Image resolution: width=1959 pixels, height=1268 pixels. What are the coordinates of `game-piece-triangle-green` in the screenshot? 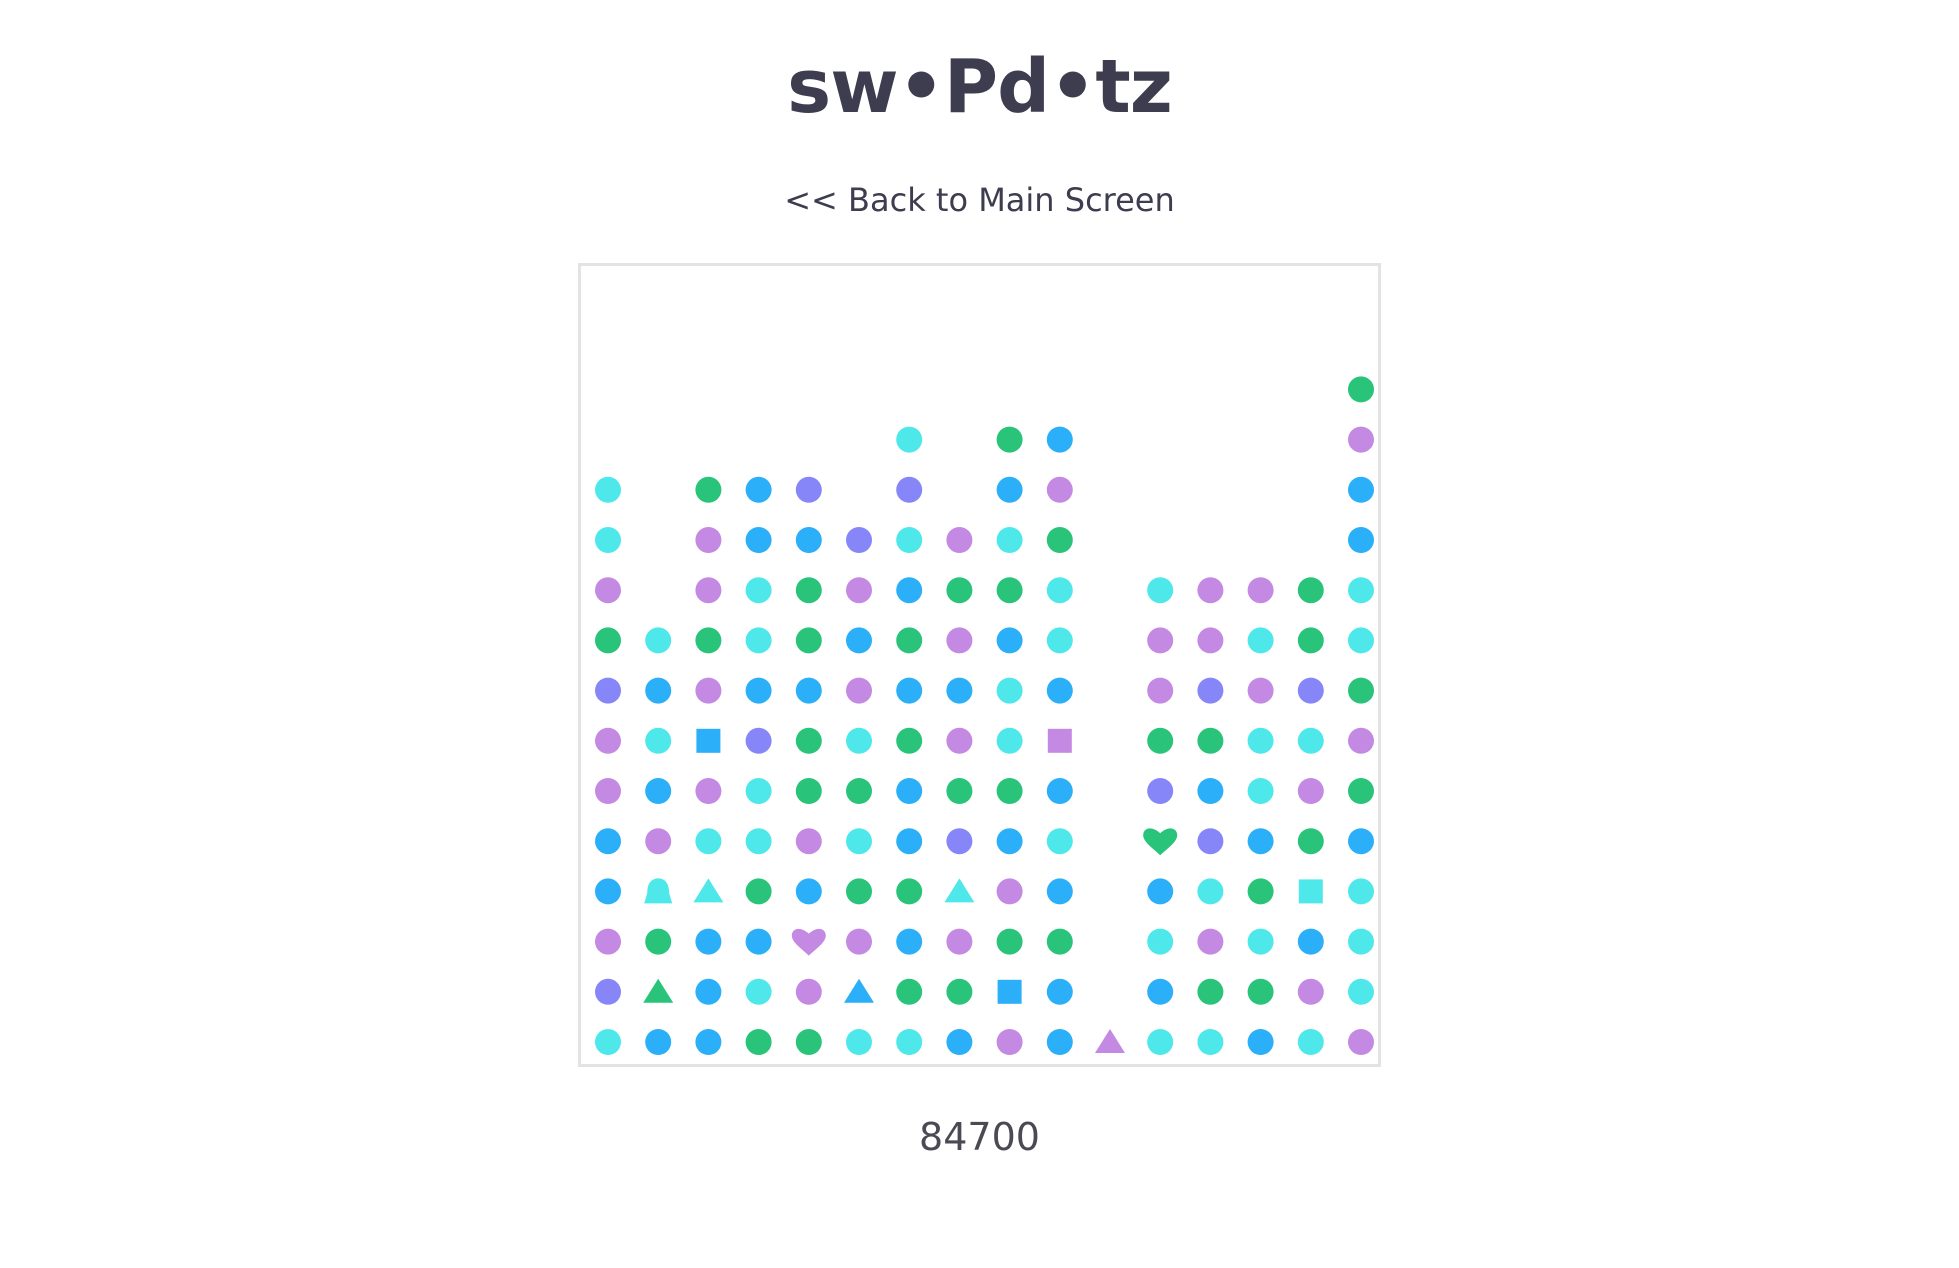 It's located at (658, 990).